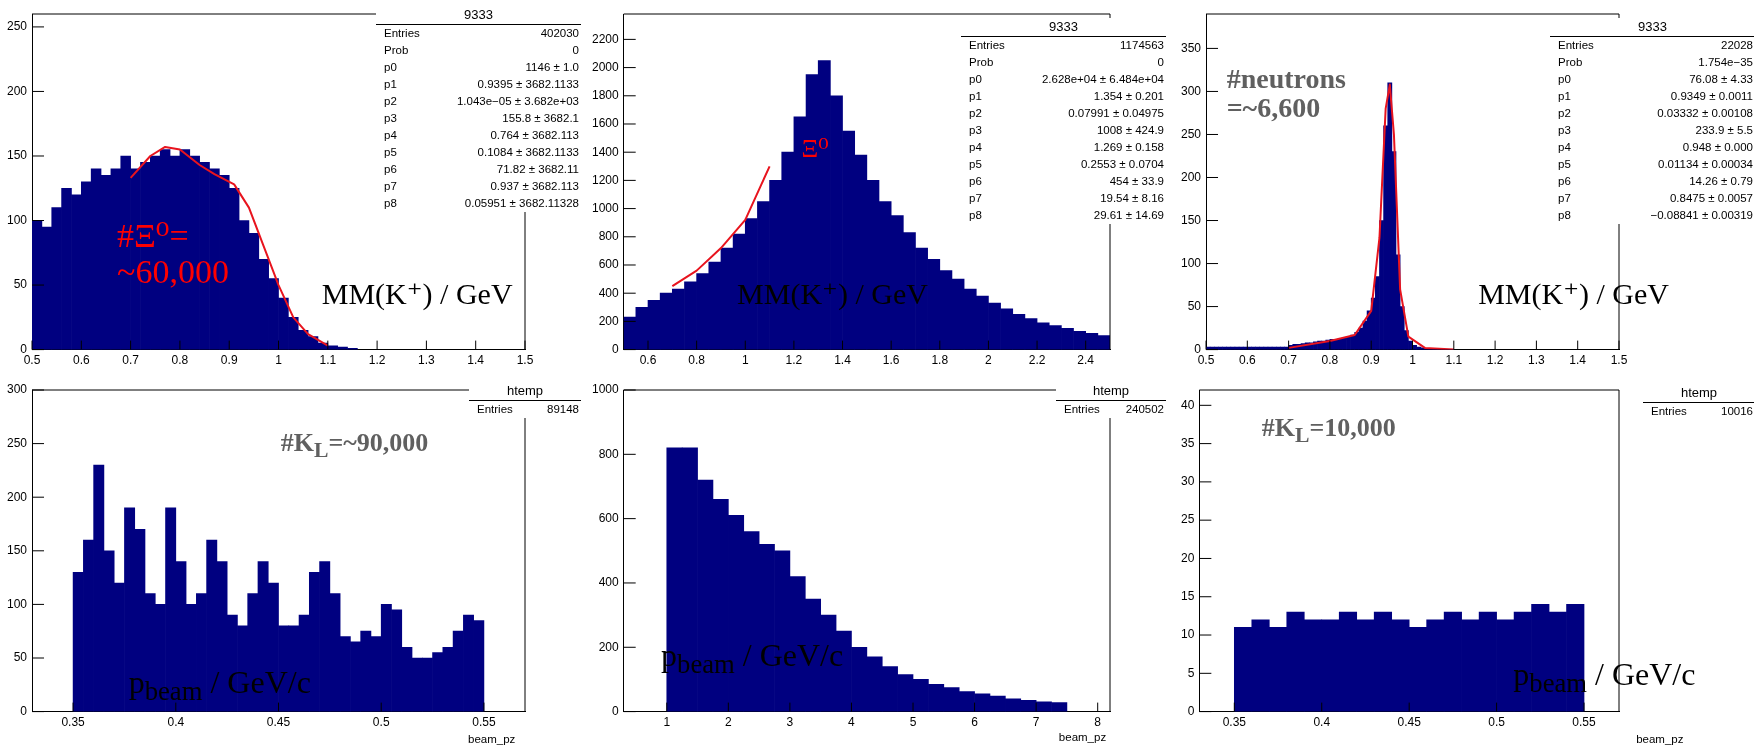  What do you see at coordinates (1187, 596) in the screenshot?
I see `y-tick-label: 15` at bounding box center [1187, 596].